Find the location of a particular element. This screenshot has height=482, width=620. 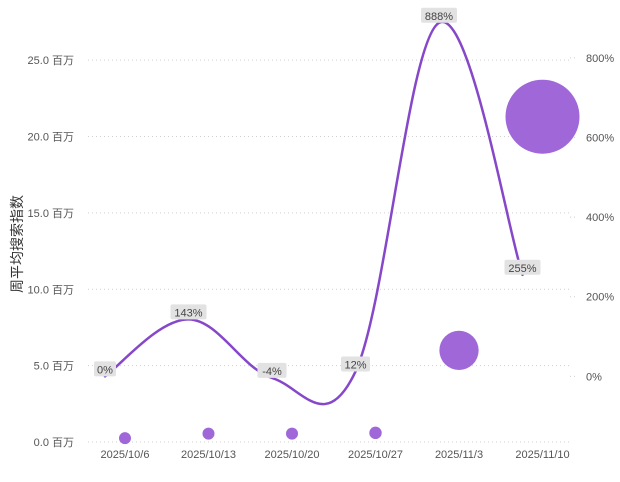

left-tick-label: 20.0 百万 is located at coordinates (51, 138).